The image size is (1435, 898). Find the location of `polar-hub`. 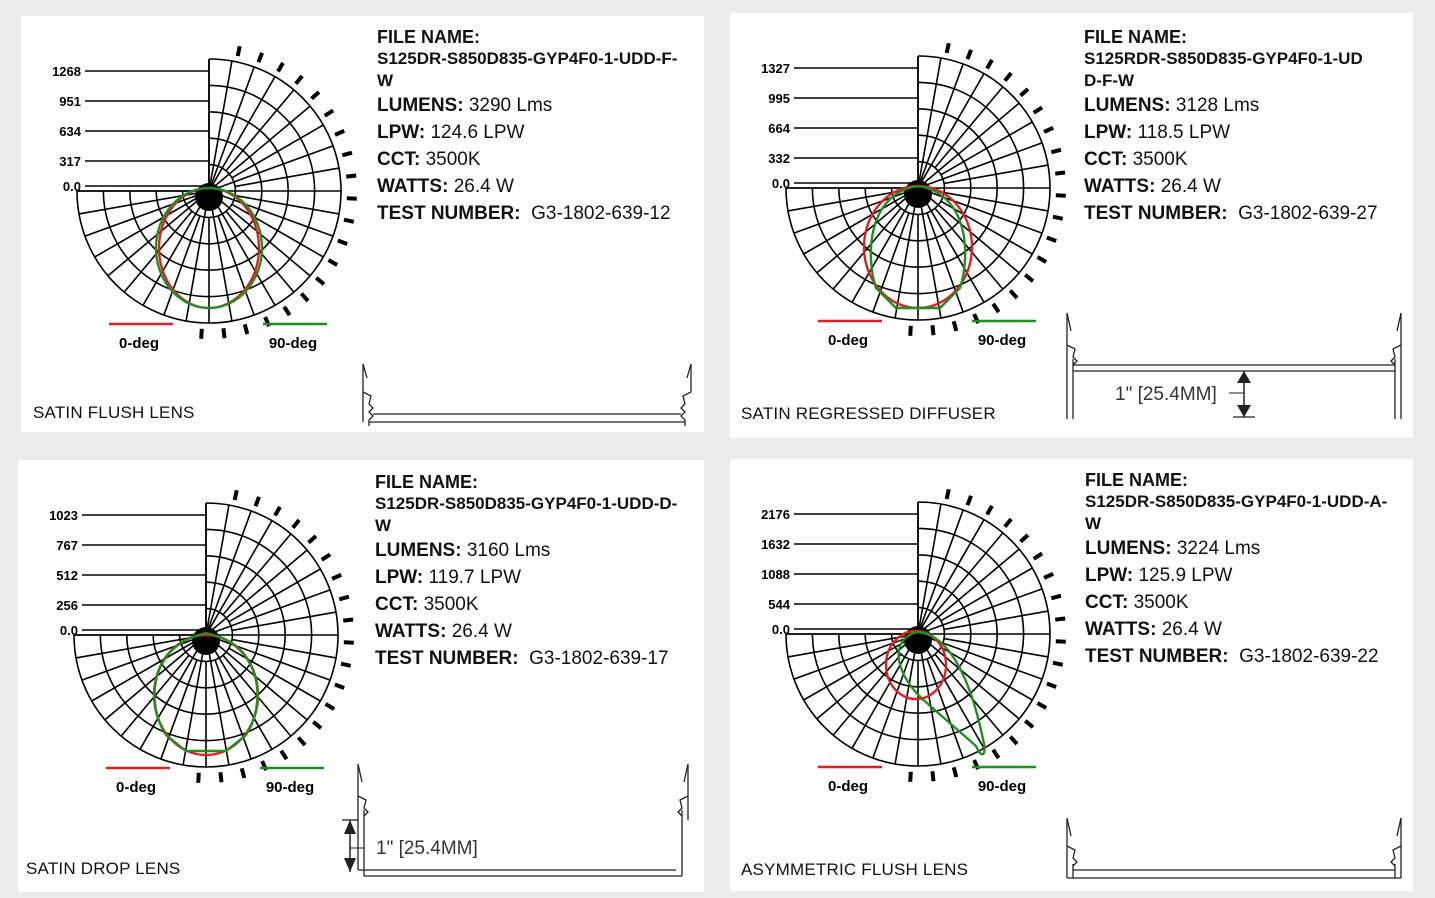

polar-hub is located at coordinates (206, 641).